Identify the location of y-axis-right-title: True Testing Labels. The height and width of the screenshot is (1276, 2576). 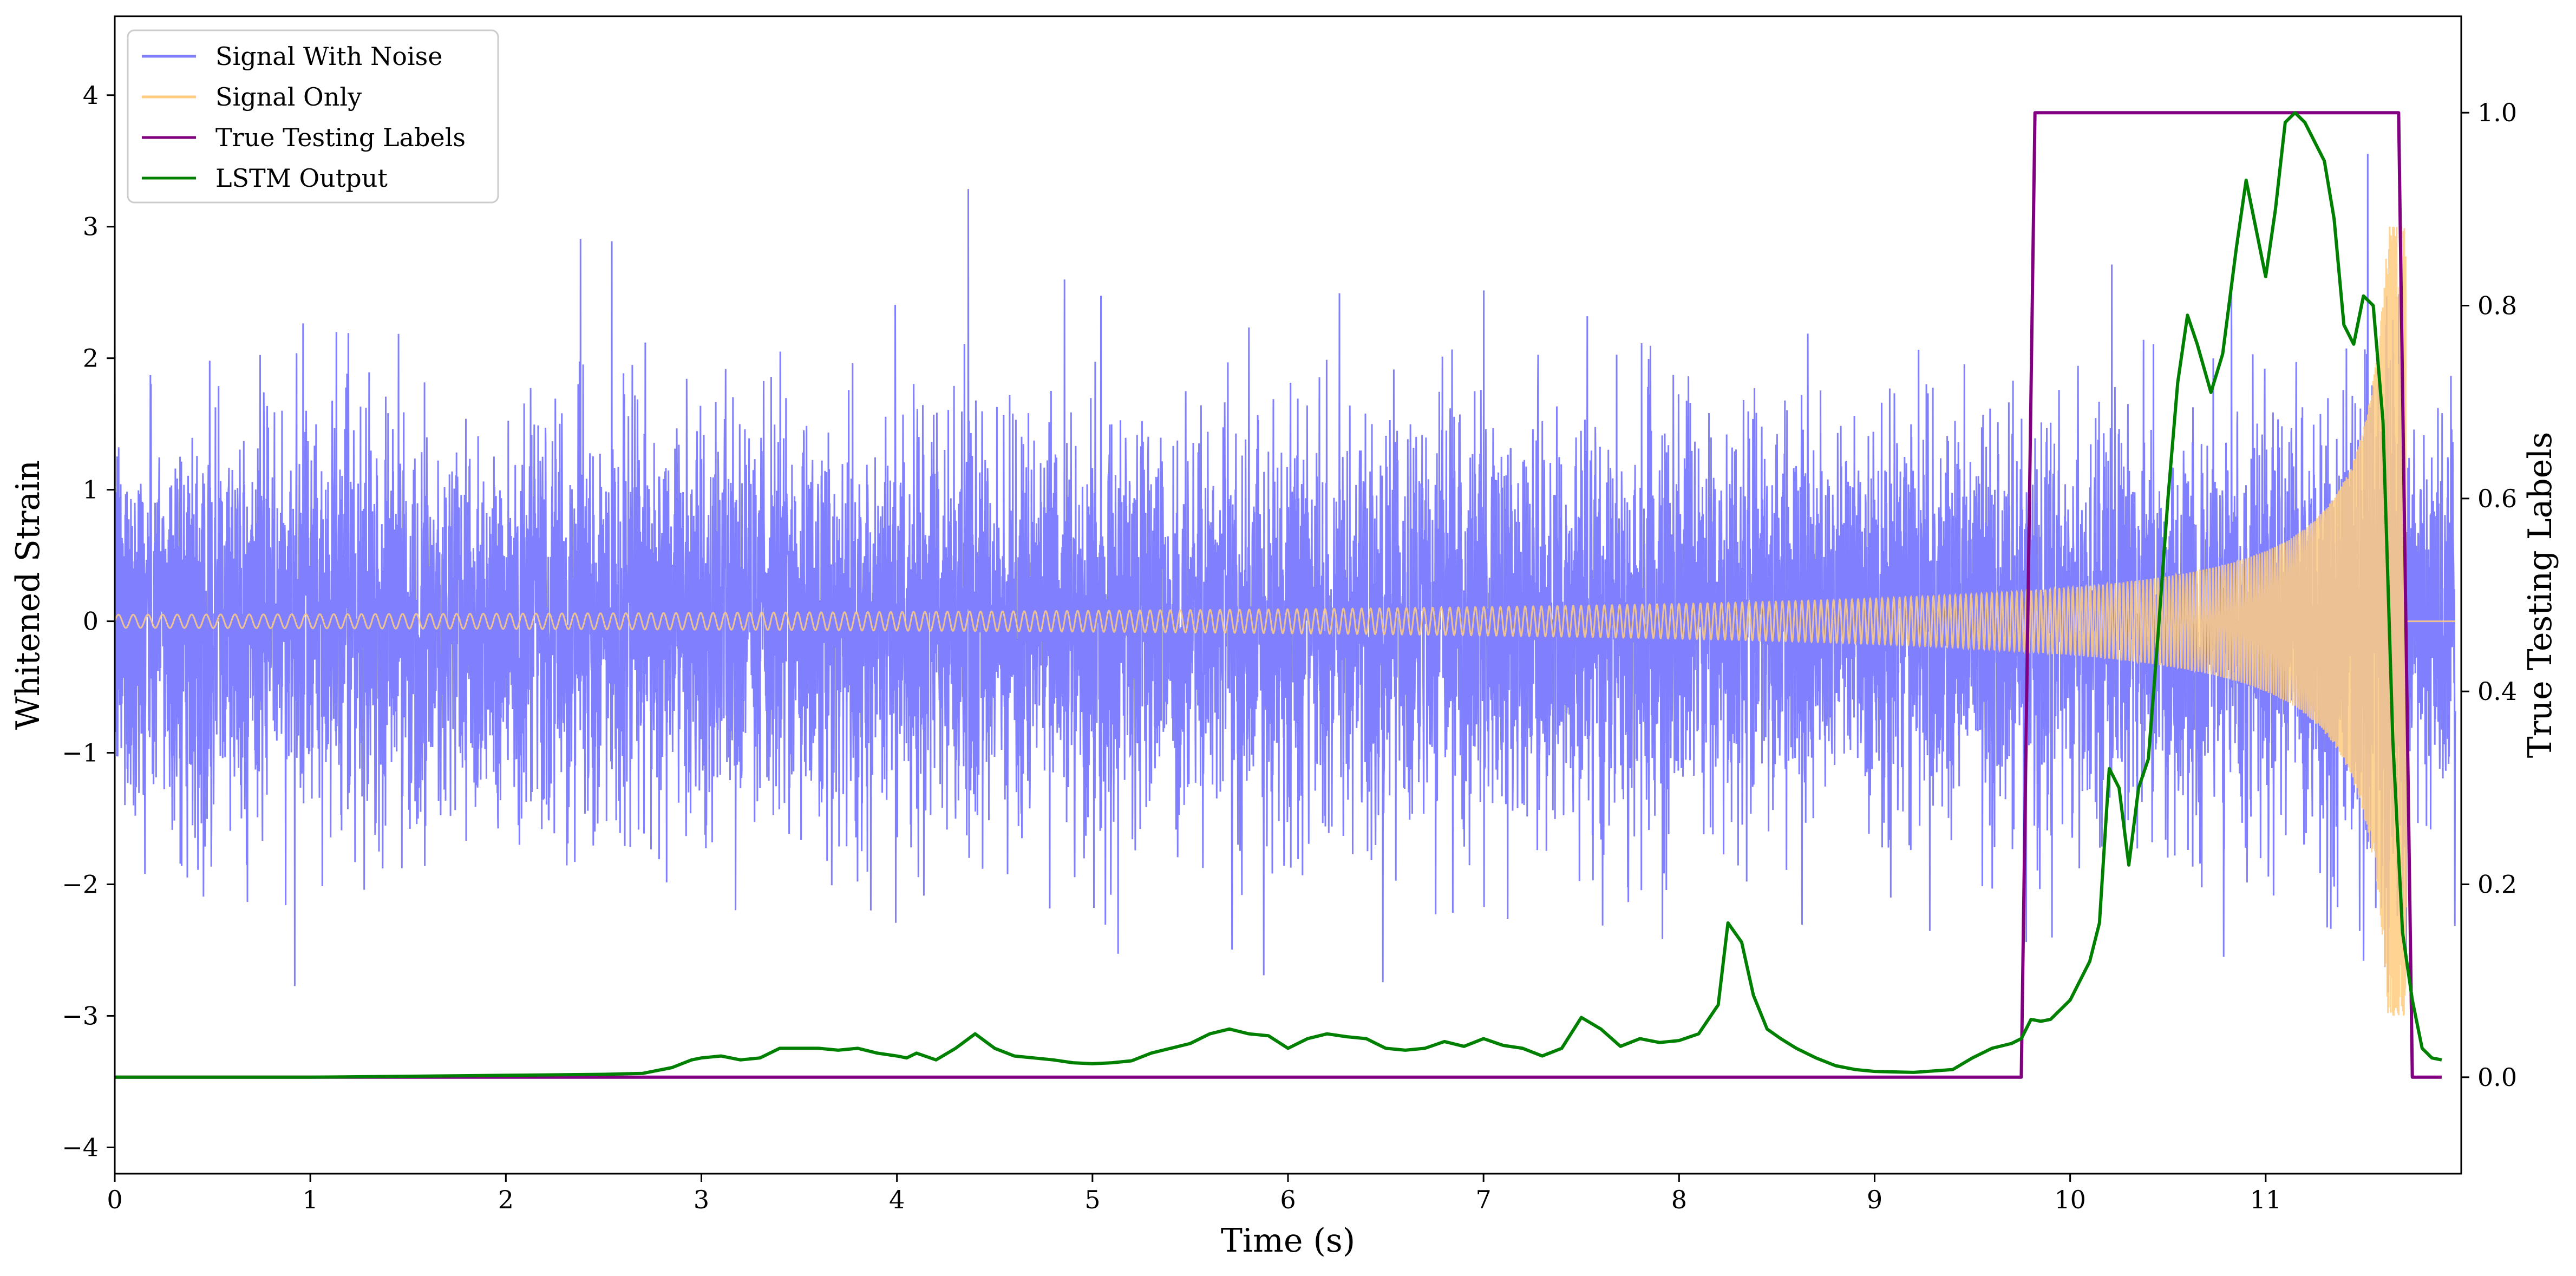
(2540, 595).